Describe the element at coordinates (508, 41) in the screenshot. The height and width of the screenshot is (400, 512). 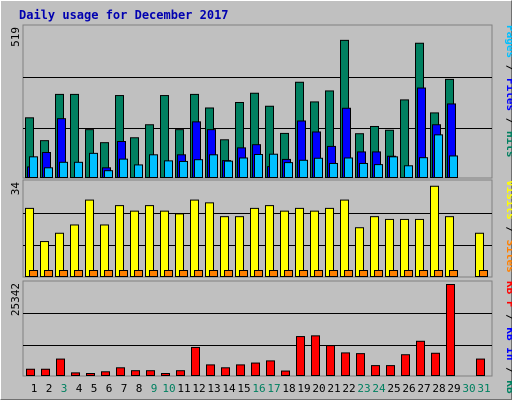
I see `legend-hits-0: Pages` at that location.